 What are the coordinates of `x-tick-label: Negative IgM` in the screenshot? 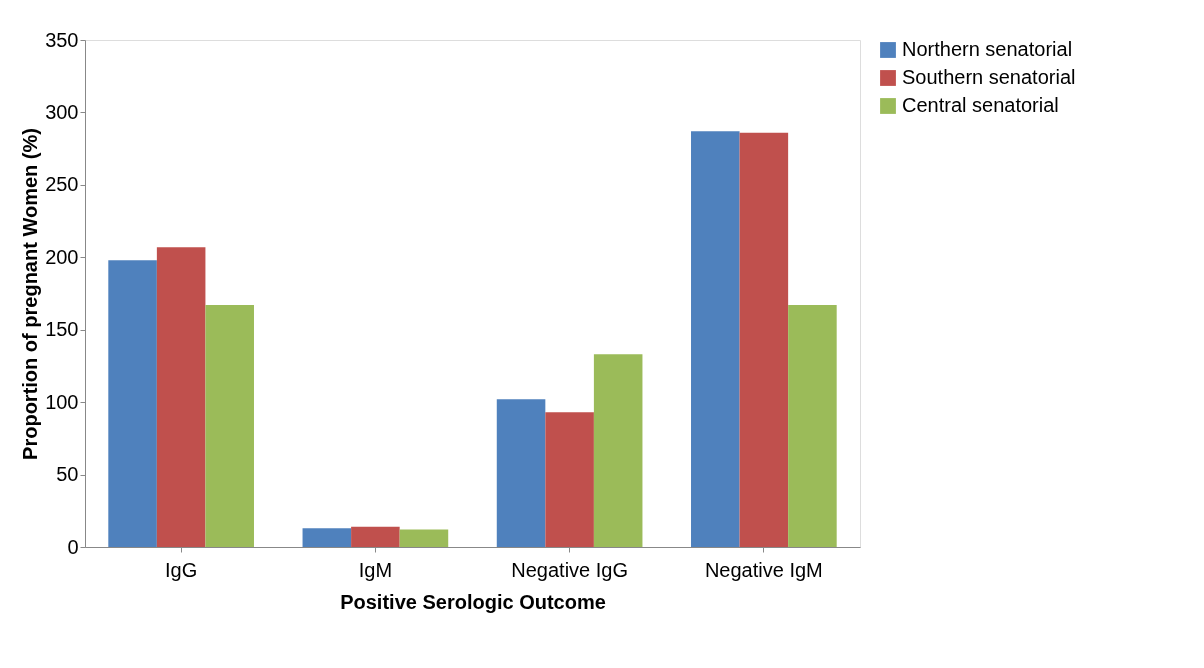 It's located at (763, 569).